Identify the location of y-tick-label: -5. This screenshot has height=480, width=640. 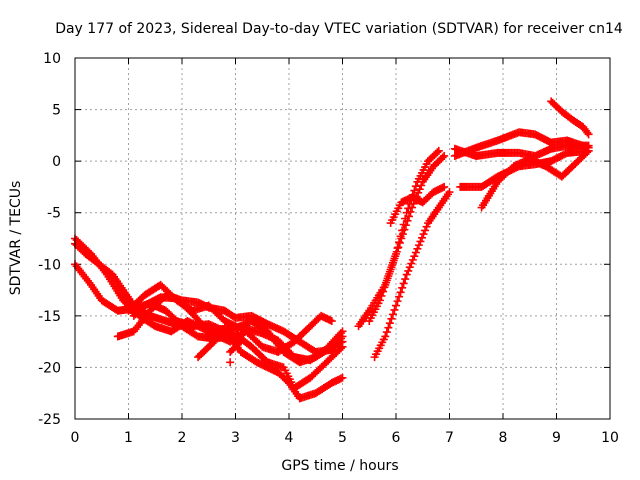
(54, 214).